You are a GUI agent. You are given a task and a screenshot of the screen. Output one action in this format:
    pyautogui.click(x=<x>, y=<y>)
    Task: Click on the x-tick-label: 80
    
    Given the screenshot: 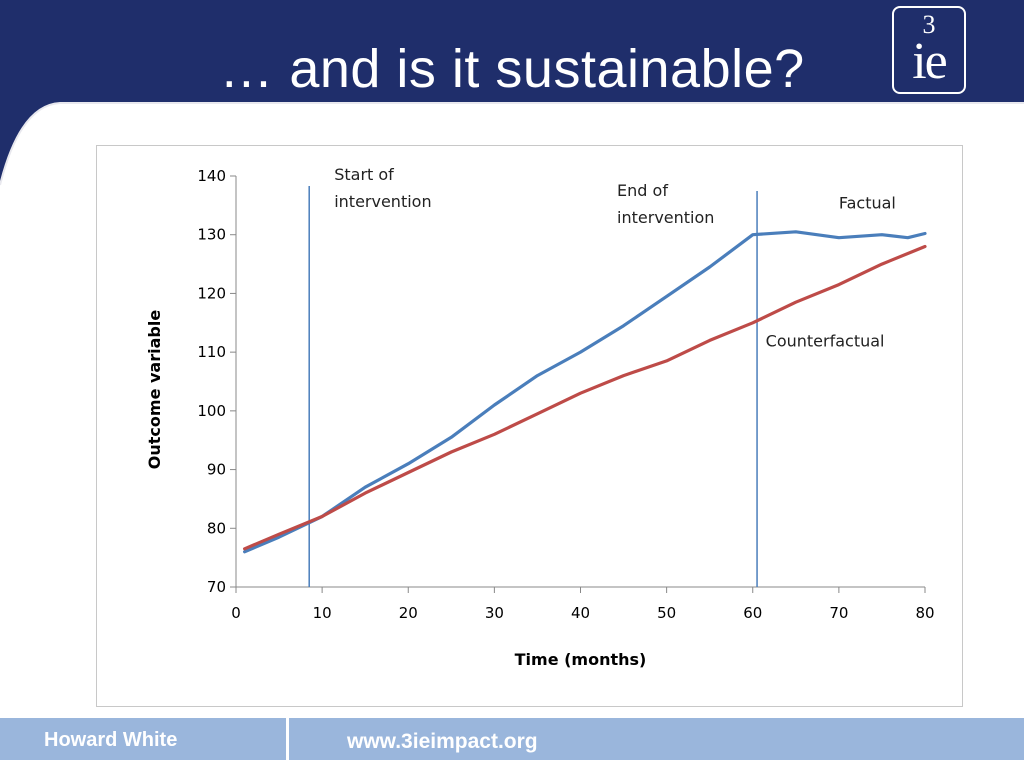 What is the action you would take?
    pyautogui.click(x=924, y=613)
    